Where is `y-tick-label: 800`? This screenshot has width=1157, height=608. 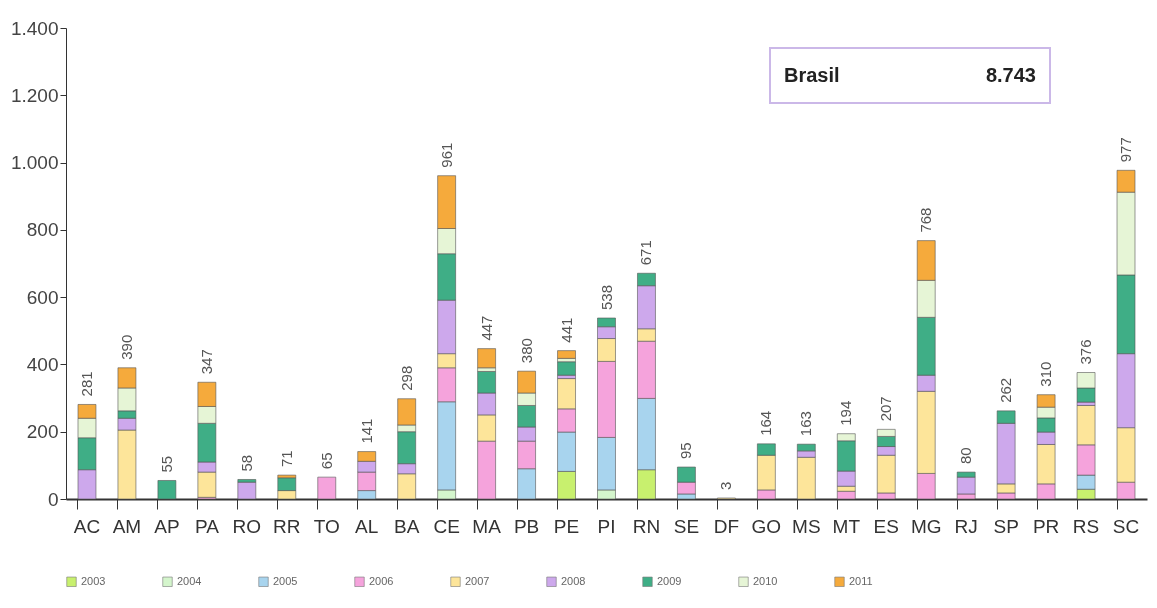 y-tick-label: 800 is located at coordinates (42, 230).